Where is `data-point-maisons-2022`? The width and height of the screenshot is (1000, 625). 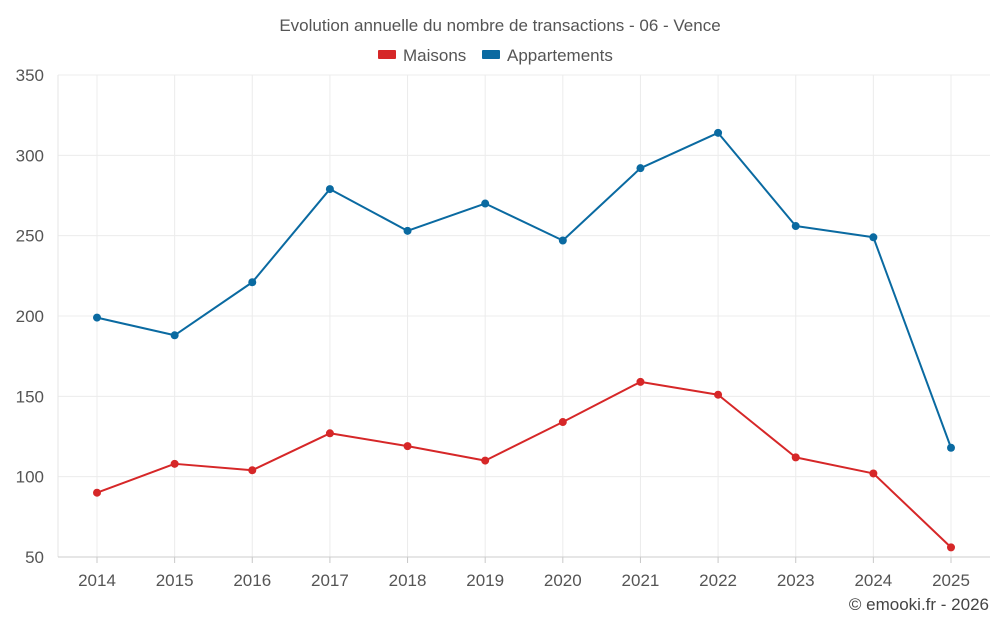 data-point-maisons-2022 is located at coordinates (718, 394).